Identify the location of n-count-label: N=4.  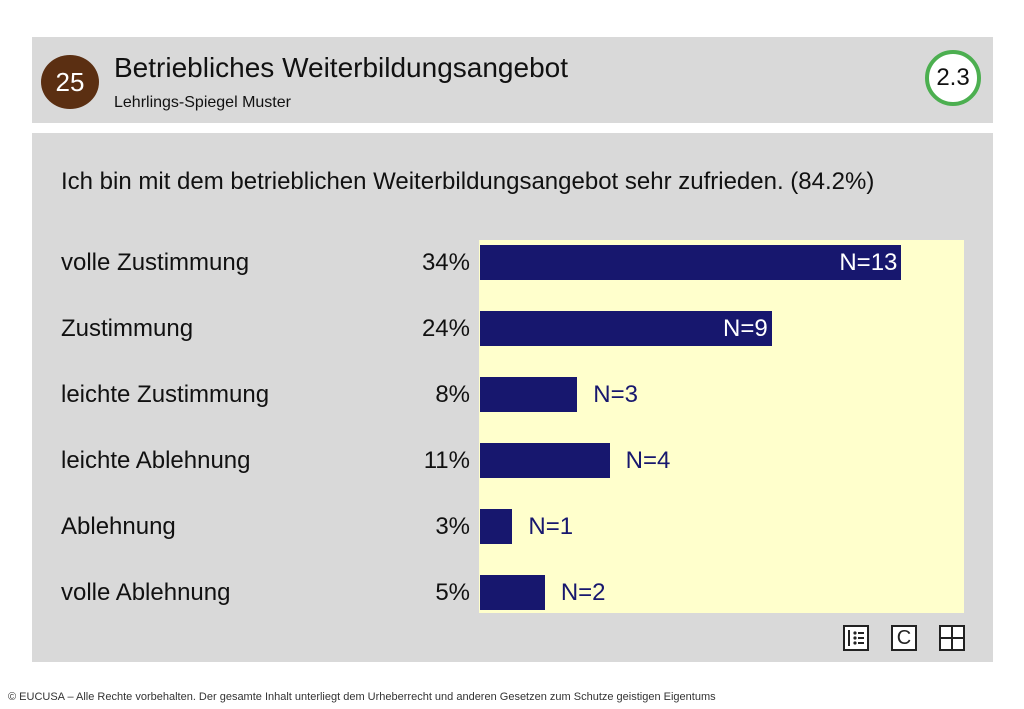
(648, 460).